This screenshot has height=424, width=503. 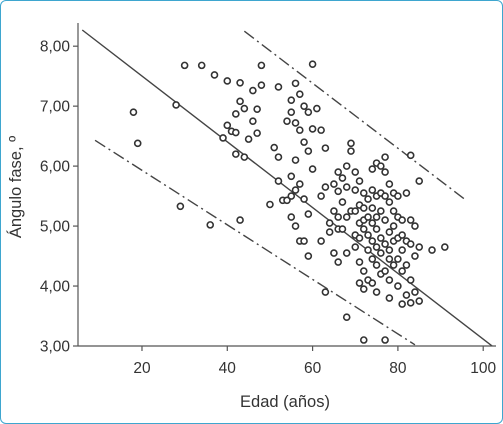 What do you see at coordinates (55, 47) in the screenshot?
I see `y-tick-label: 8,00` at bounding box center [55, 47].